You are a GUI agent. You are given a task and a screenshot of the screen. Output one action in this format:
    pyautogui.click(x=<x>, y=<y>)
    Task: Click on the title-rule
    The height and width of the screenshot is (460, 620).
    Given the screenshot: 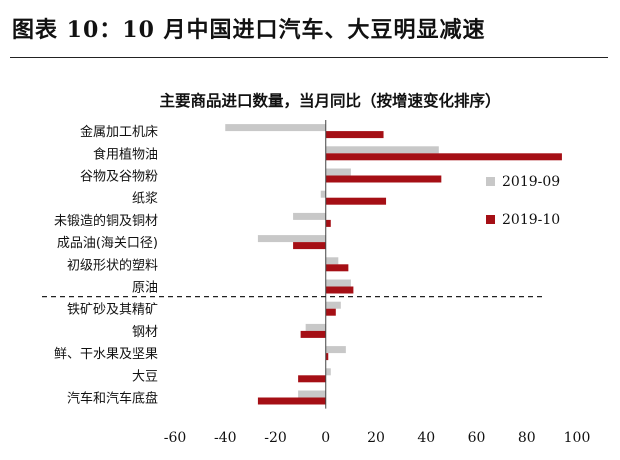 What is the action you would take?
    pyautogui.click(x=309, y=57)
    